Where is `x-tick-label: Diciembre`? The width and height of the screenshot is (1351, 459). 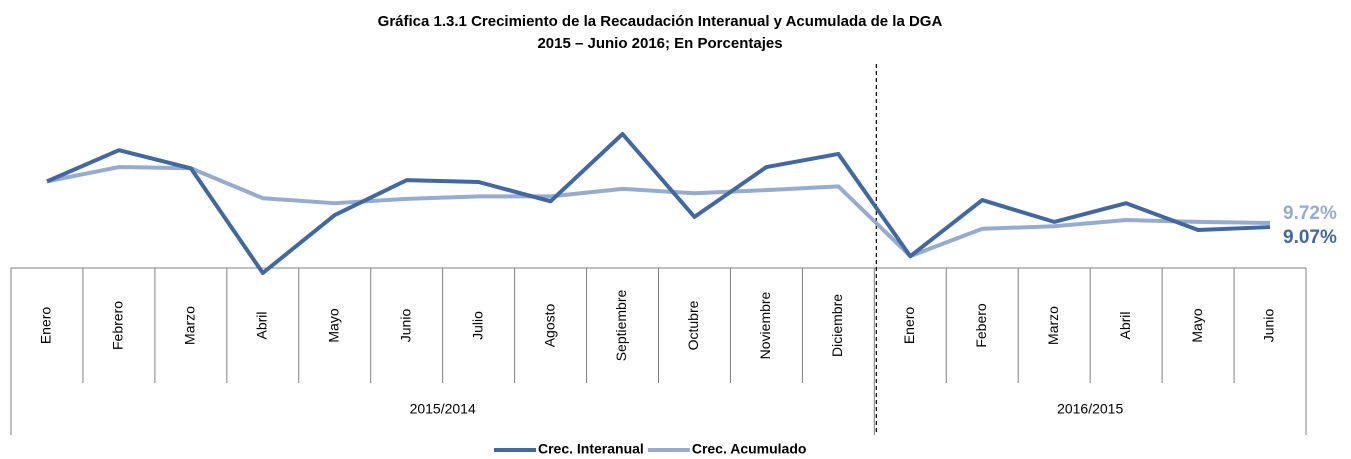
x-tick-label: Diciembre is located at coordinates (837, 325).